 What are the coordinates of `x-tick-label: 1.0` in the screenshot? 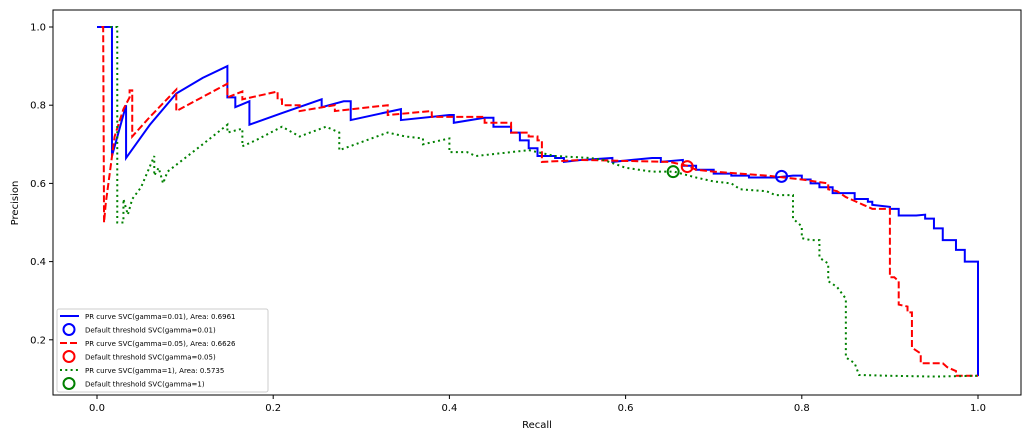 It's located at (978, 408).